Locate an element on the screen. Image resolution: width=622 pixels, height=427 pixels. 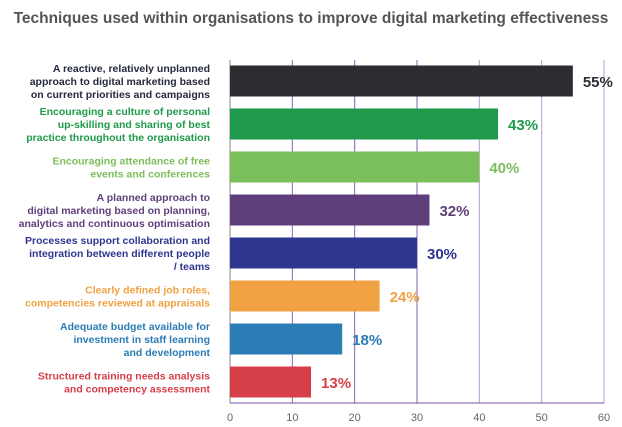
category-label: Encouraging attendance of free is located at coordinates (131, 162).